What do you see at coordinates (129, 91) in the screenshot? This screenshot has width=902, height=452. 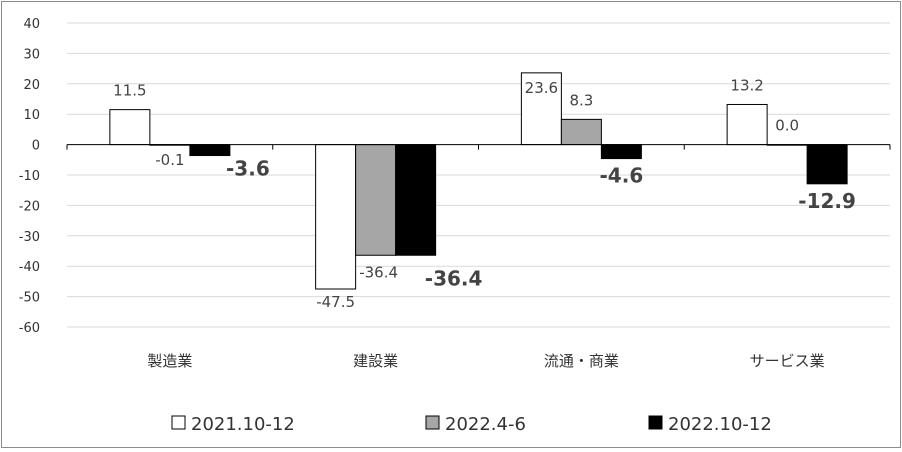 I see `data-label: 11.5` at bounding box center [129, 91].